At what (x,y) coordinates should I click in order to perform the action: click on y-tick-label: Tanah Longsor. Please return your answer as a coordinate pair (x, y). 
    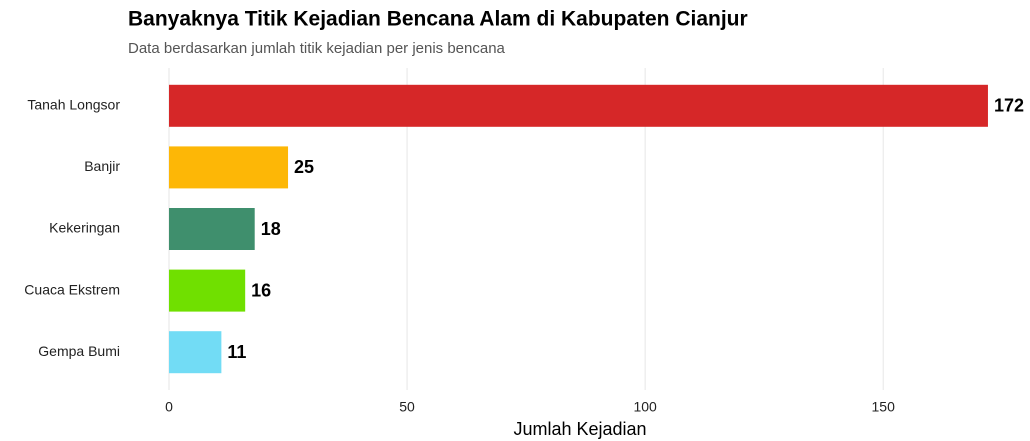
    Looking at the image, I should click on (73, 105).